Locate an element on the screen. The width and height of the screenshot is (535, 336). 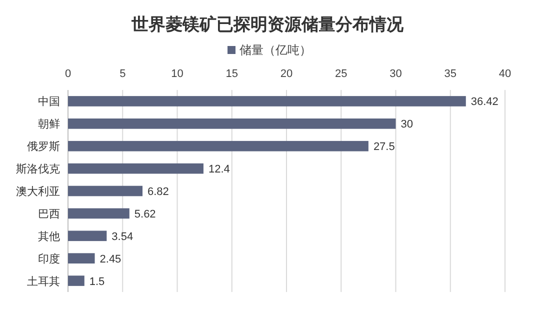
x-tick-label: 35 is located at coordinates (450, 74).